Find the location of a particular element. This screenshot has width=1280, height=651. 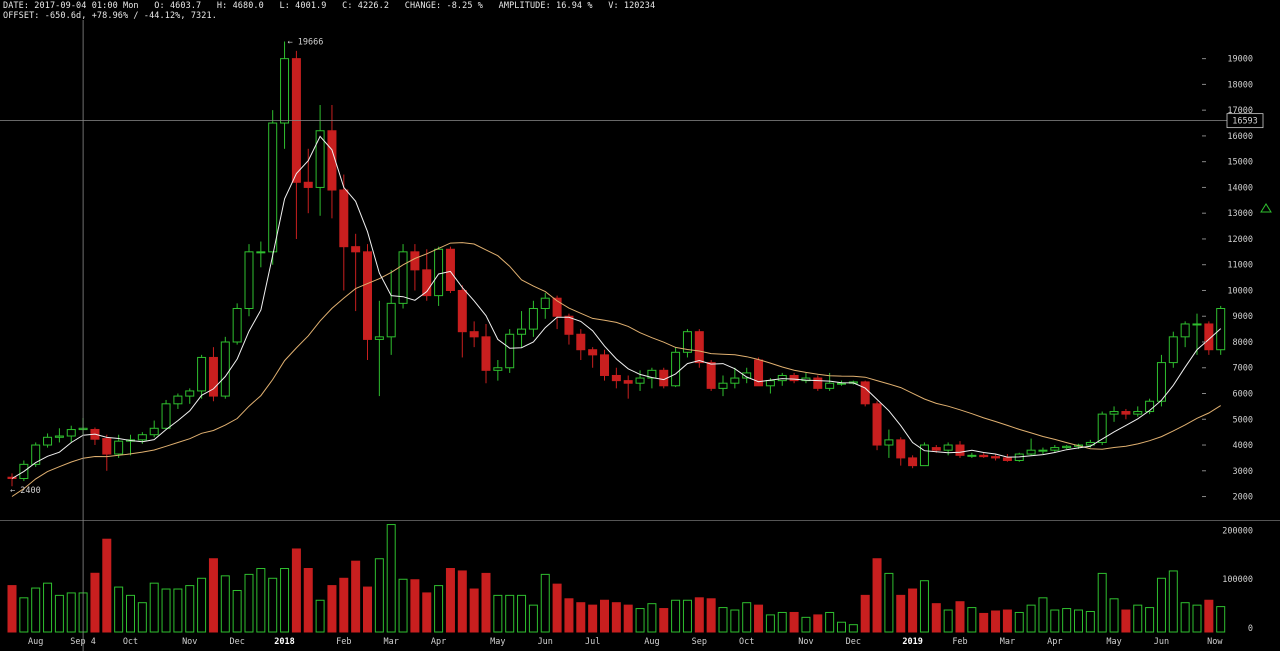

x-tick-label: 2019 is located at coordinates (912, 642).